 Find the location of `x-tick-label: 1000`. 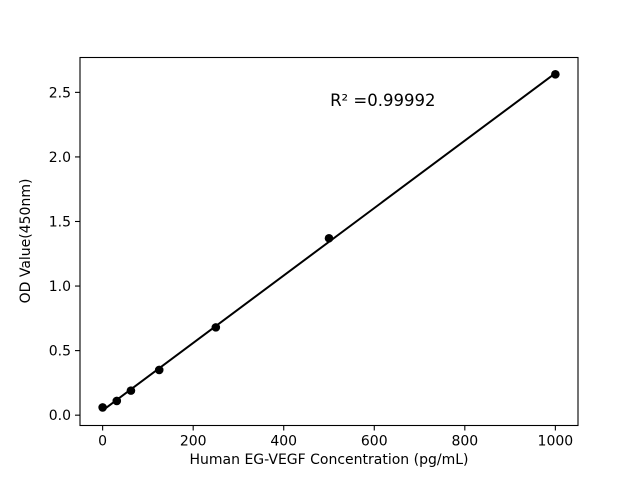

x-tick-label: 1000 is located at coordinates (556, 442).